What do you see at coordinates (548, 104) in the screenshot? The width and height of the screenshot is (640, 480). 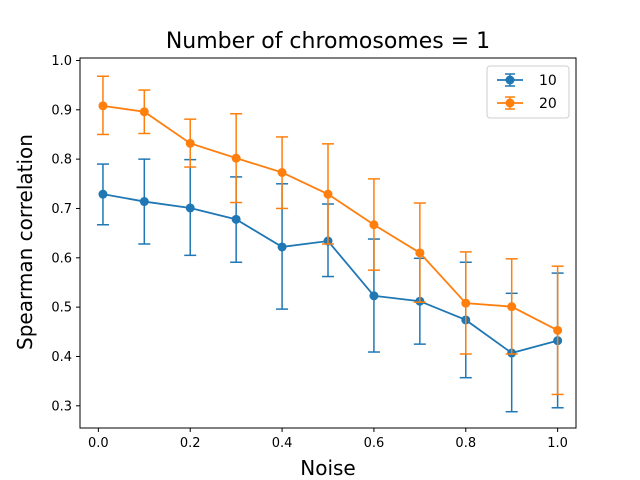 I see `legend-label: 20` at bounding box center [548, 104].